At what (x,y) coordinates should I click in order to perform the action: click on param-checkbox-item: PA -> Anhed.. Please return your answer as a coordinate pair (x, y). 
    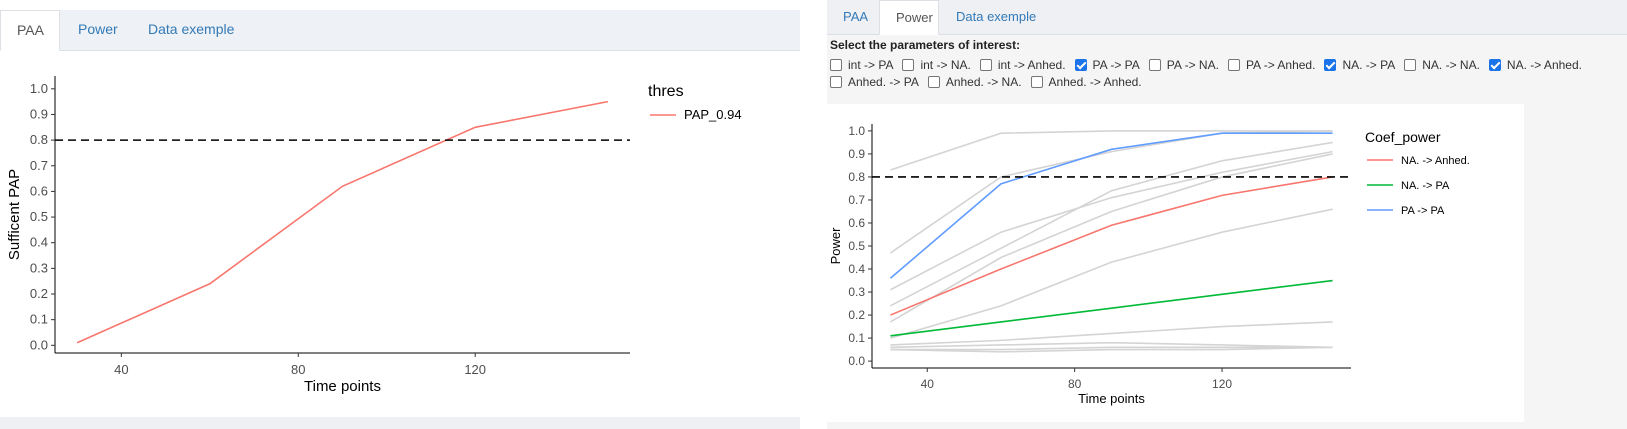
    Looking at the image, I should click on (1271, 64).